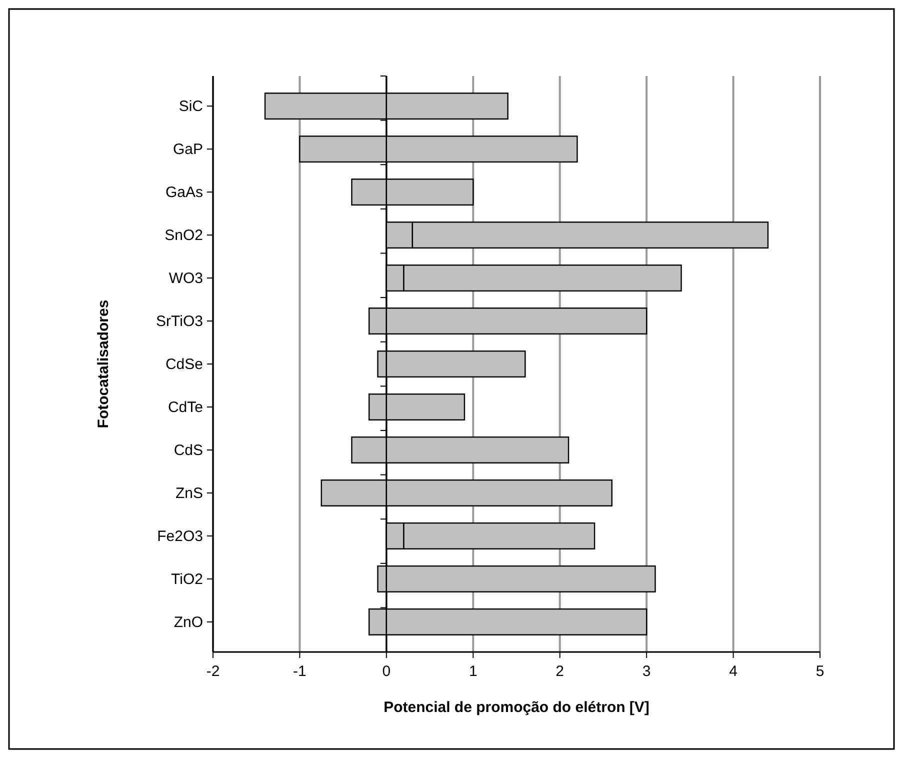 This screenshot has height=758, width=903. Describe the element at coordinates (299, 671) in the screenshot. I see `x-tick-label: -1` at that location.